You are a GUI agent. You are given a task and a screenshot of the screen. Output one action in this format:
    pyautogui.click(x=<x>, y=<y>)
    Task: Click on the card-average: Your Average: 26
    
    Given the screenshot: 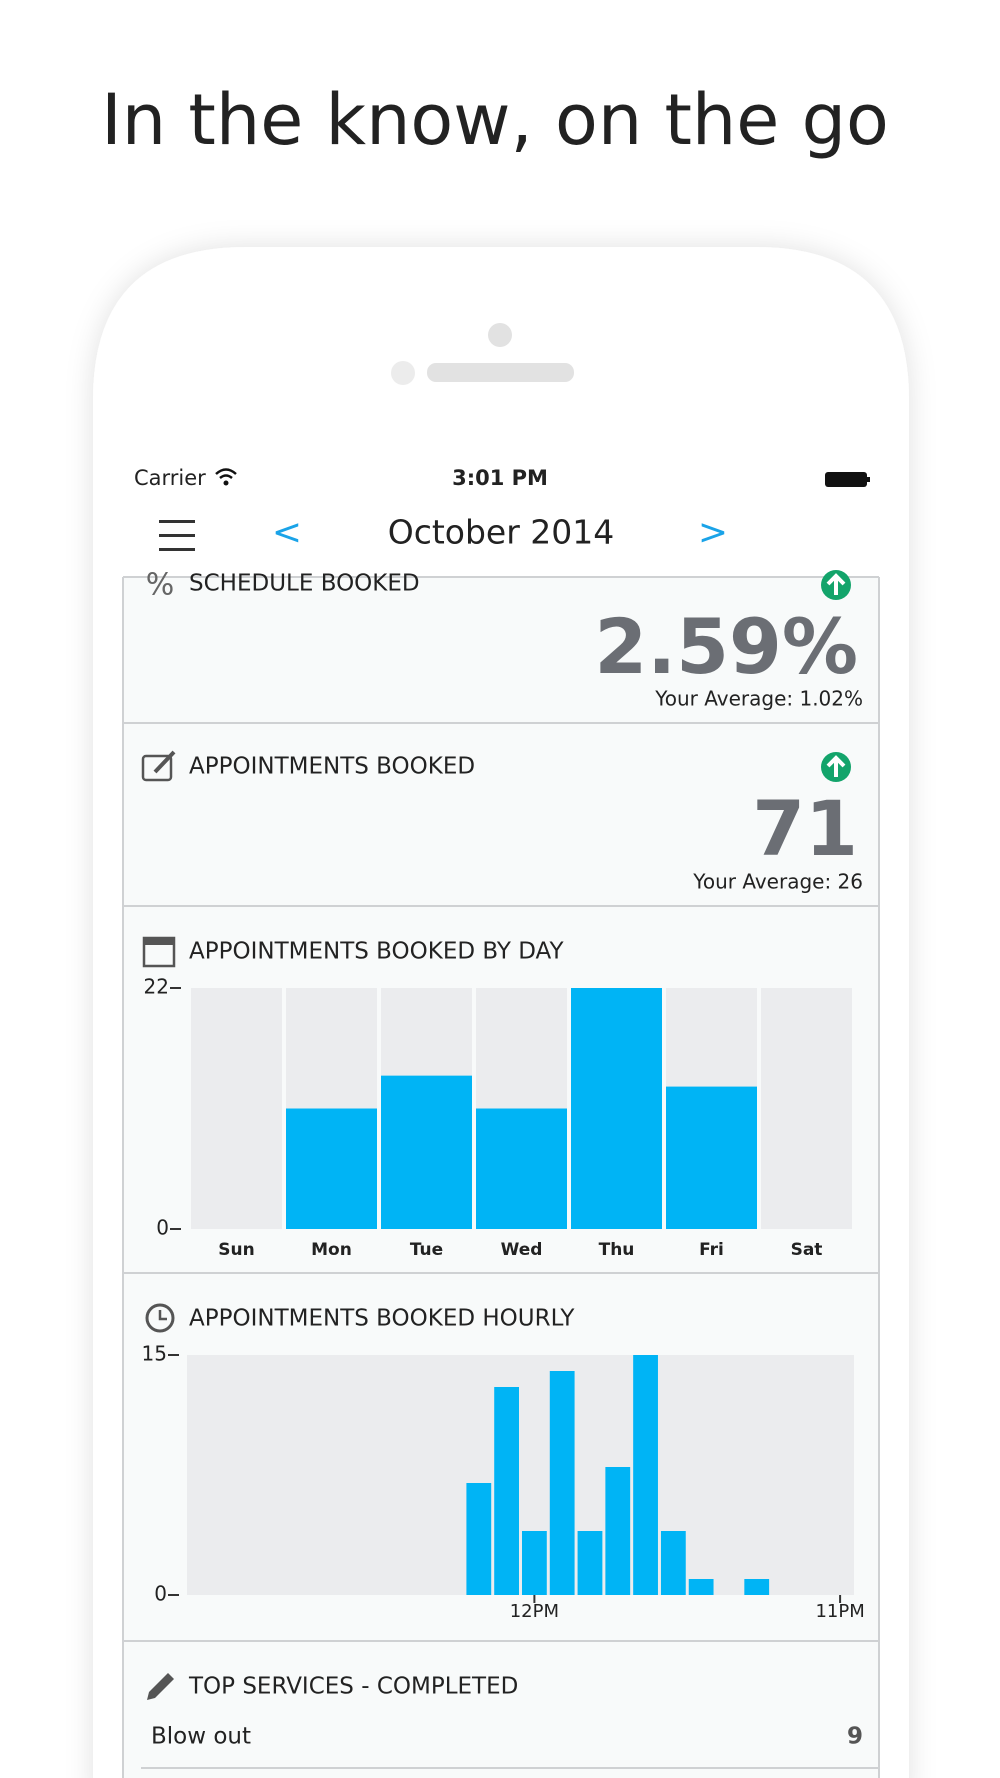 What is the action you would take?
    pyautogui.click(x=777, y=882)
    